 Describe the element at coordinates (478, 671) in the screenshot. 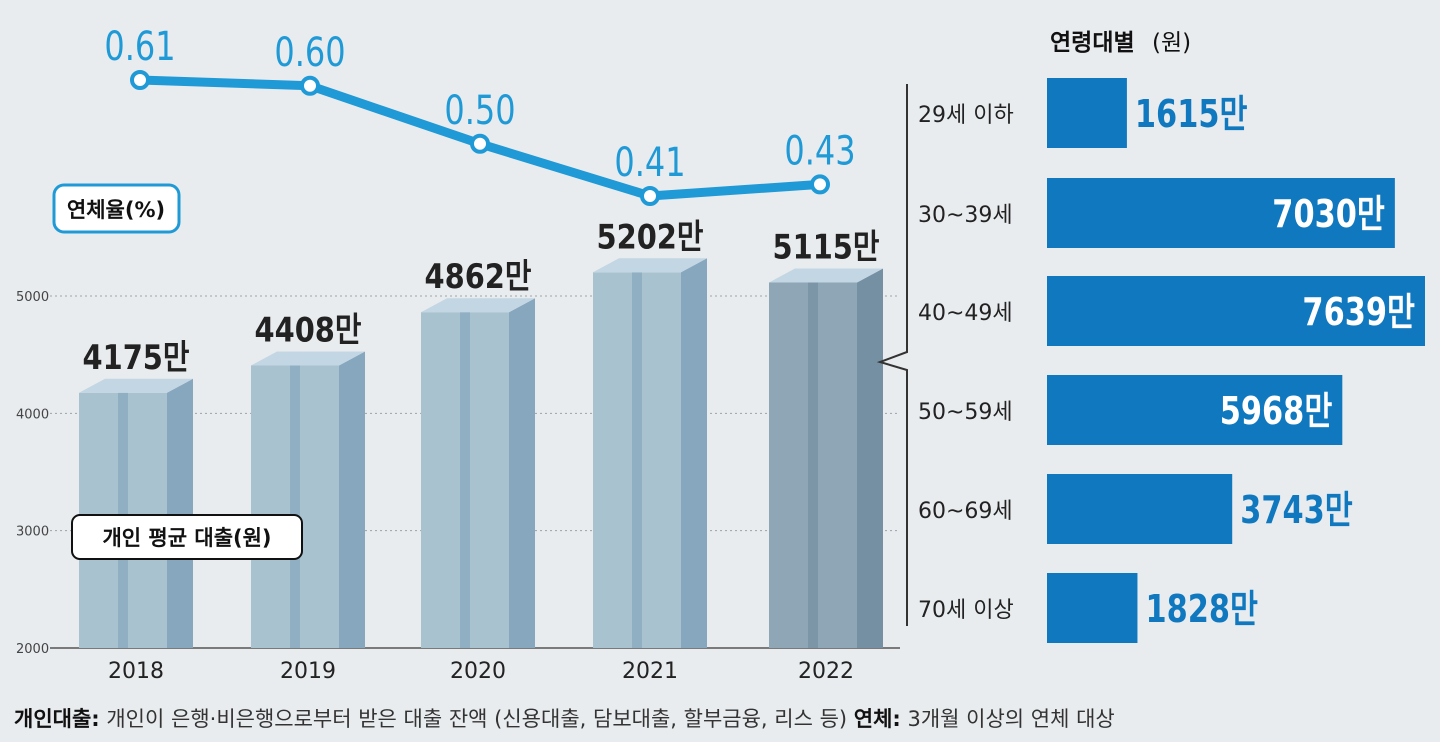

I see `x-tick-label: 2020` at that location.